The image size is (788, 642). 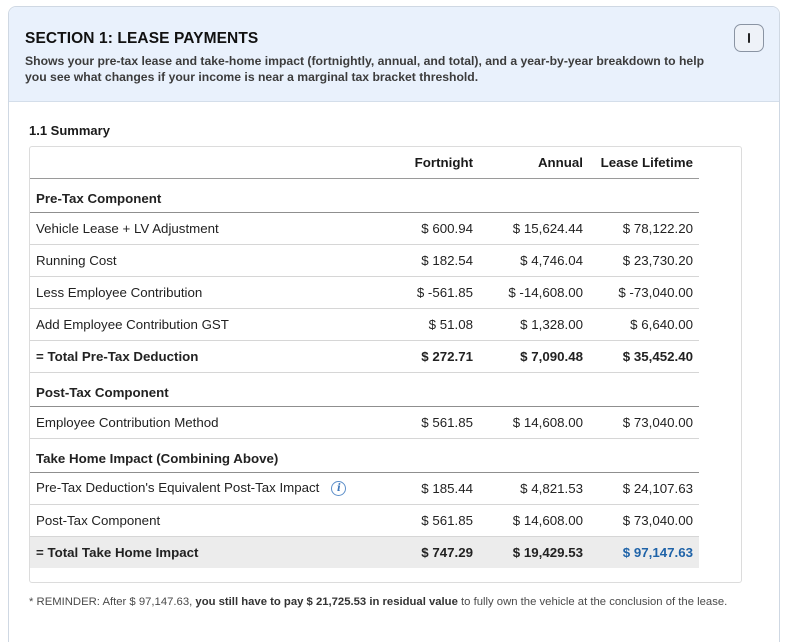 What do you see at coordinates (214, 520) in the screenshot?
I see `row-label: Post-Tax Component` at bounding box center [214, 520].